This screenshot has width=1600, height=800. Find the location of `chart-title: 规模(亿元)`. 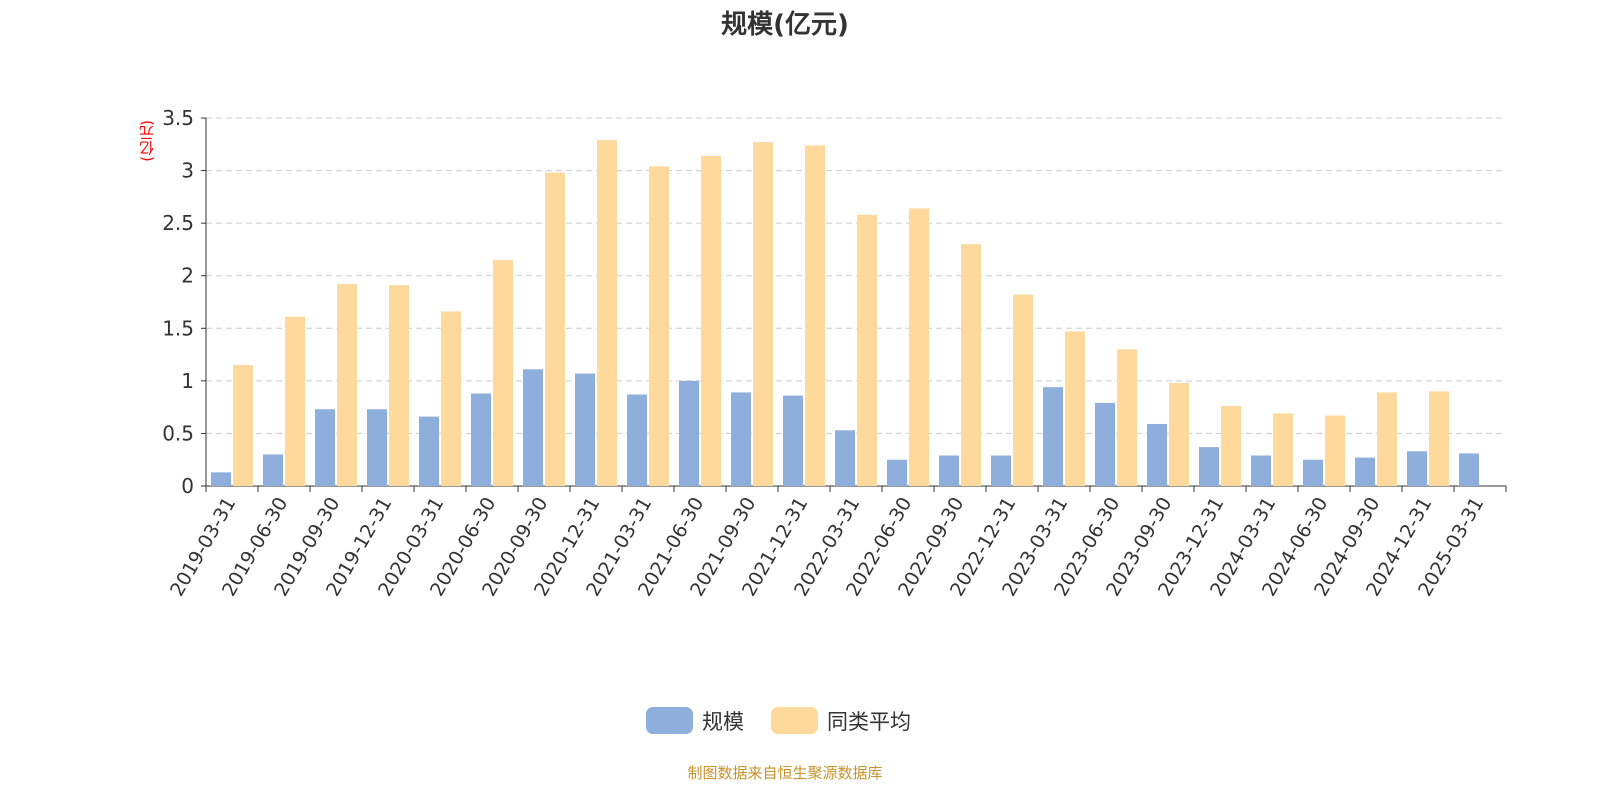

chart-title: 规模(亿元) is located at coordinates (785, 25).